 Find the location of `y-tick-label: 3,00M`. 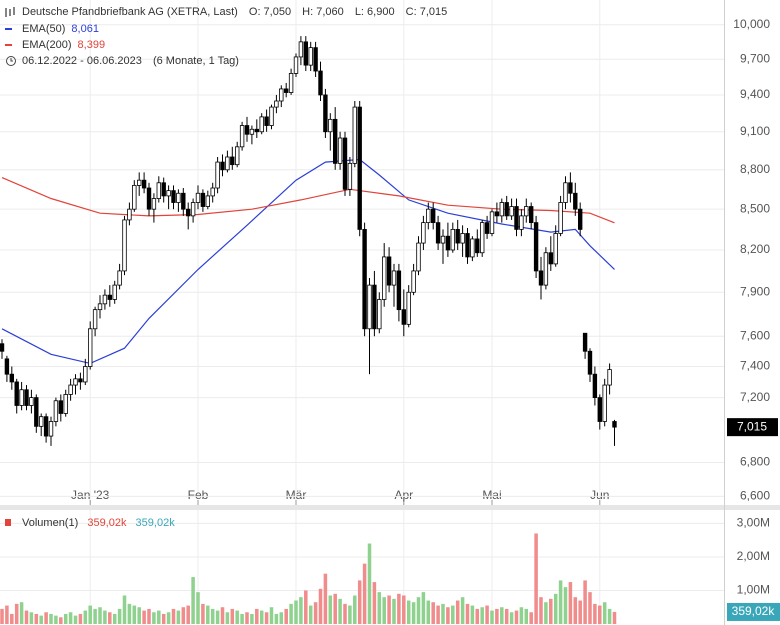

y-tick-label: 3,00M is located at coordinates (753, 523).